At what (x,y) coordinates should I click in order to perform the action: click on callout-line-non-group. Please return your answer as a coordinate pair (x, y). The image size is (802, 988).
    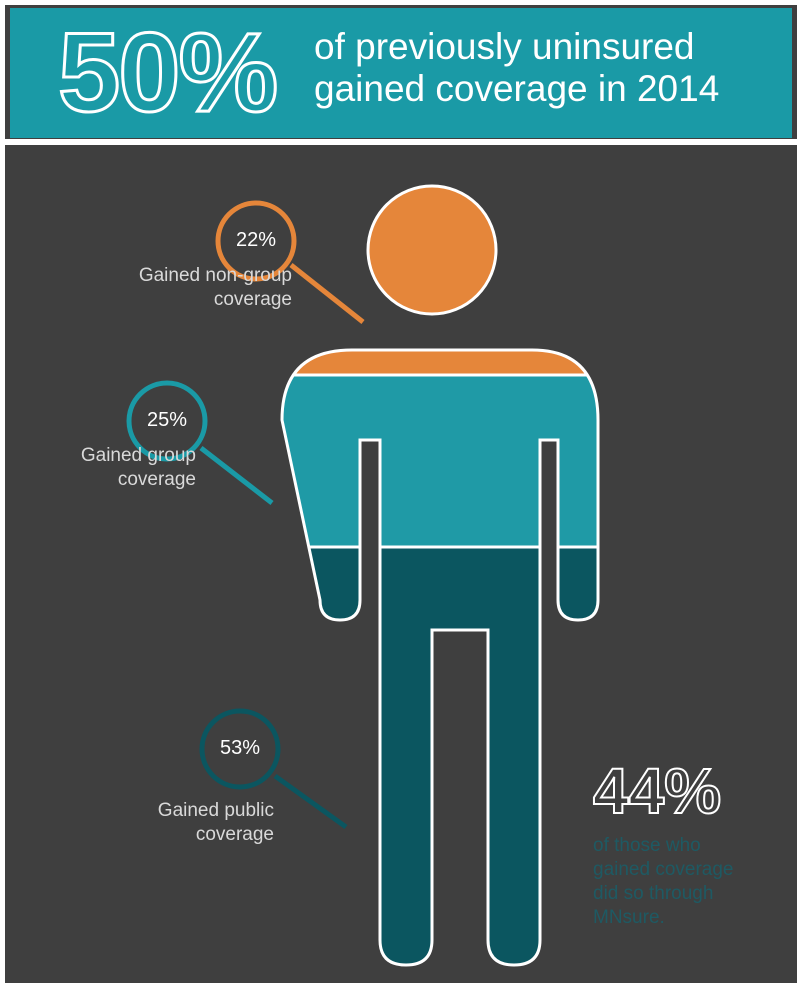
    Looking at the image, I should click on (327, 293).